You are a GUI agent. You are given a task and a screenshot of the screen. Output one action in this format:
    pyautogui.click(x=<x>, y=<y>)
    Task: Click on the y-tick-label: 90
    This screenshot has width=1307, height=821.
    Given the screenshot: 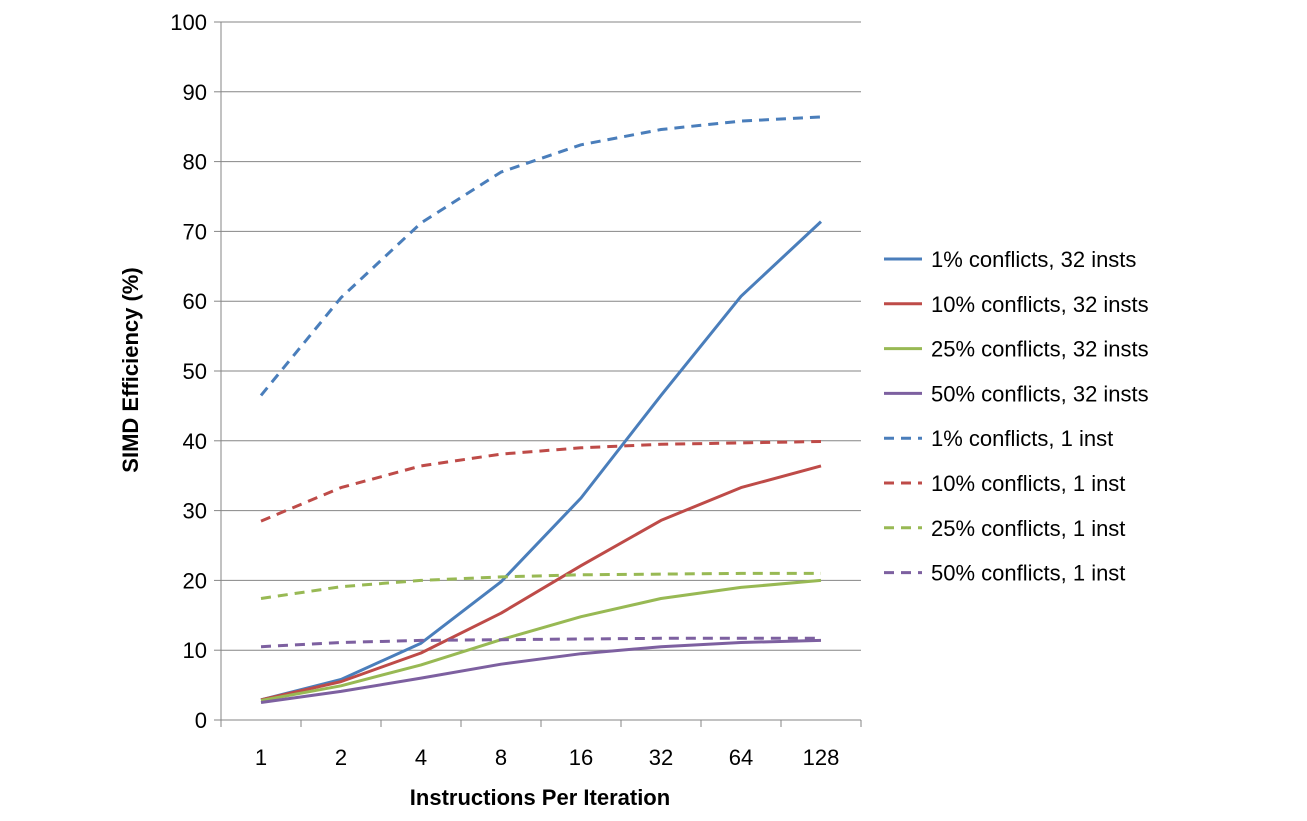 What is the action you would take?
    pyautogui.click(x=195, y=92)
    